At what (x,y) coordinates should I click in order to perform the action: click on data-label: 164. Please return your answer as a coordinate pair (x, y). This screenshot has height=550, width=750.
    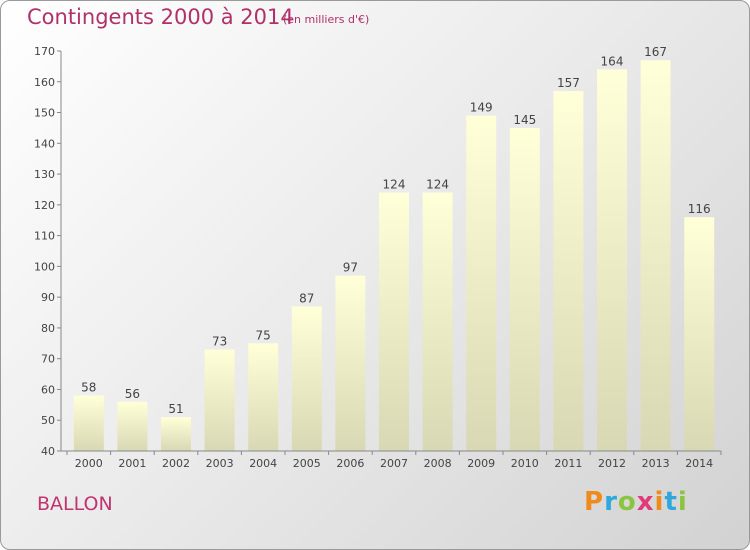
    Looking at the image, I should click on (612, 61).